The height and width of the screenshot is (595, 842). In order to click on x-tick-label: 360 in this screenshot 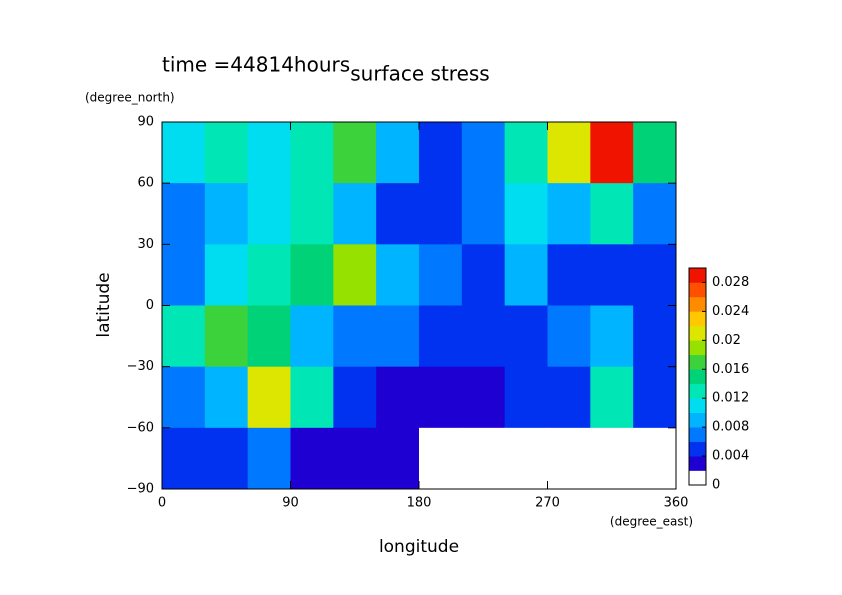, I will do `click(676, 503)`.